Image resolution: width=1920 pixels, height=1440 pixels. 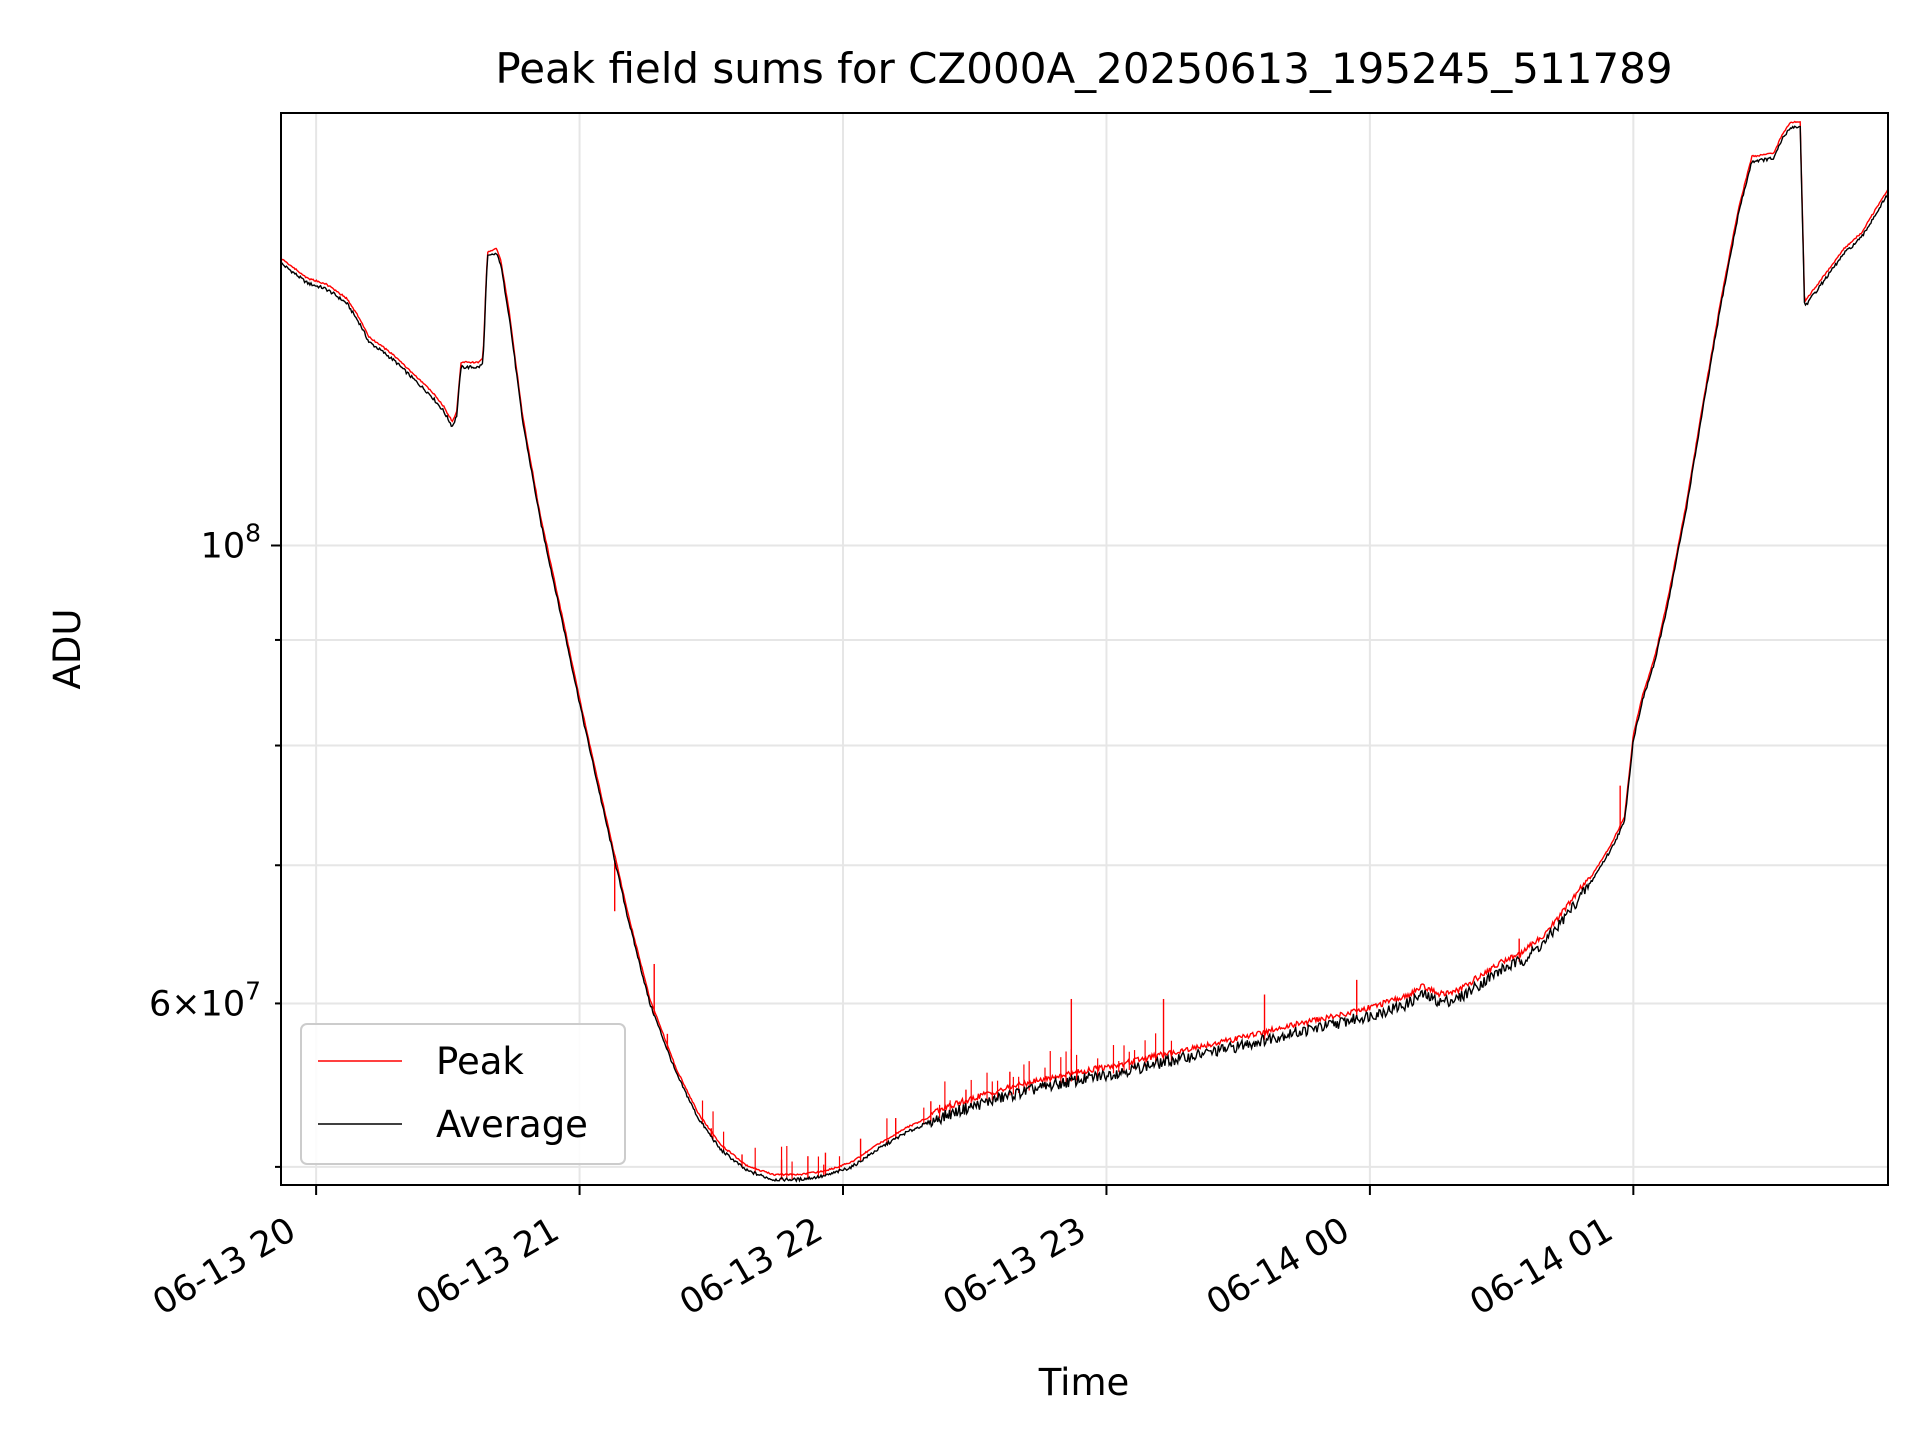 I want to click on legend-label-average: Average, so click(x=512, y=1124).